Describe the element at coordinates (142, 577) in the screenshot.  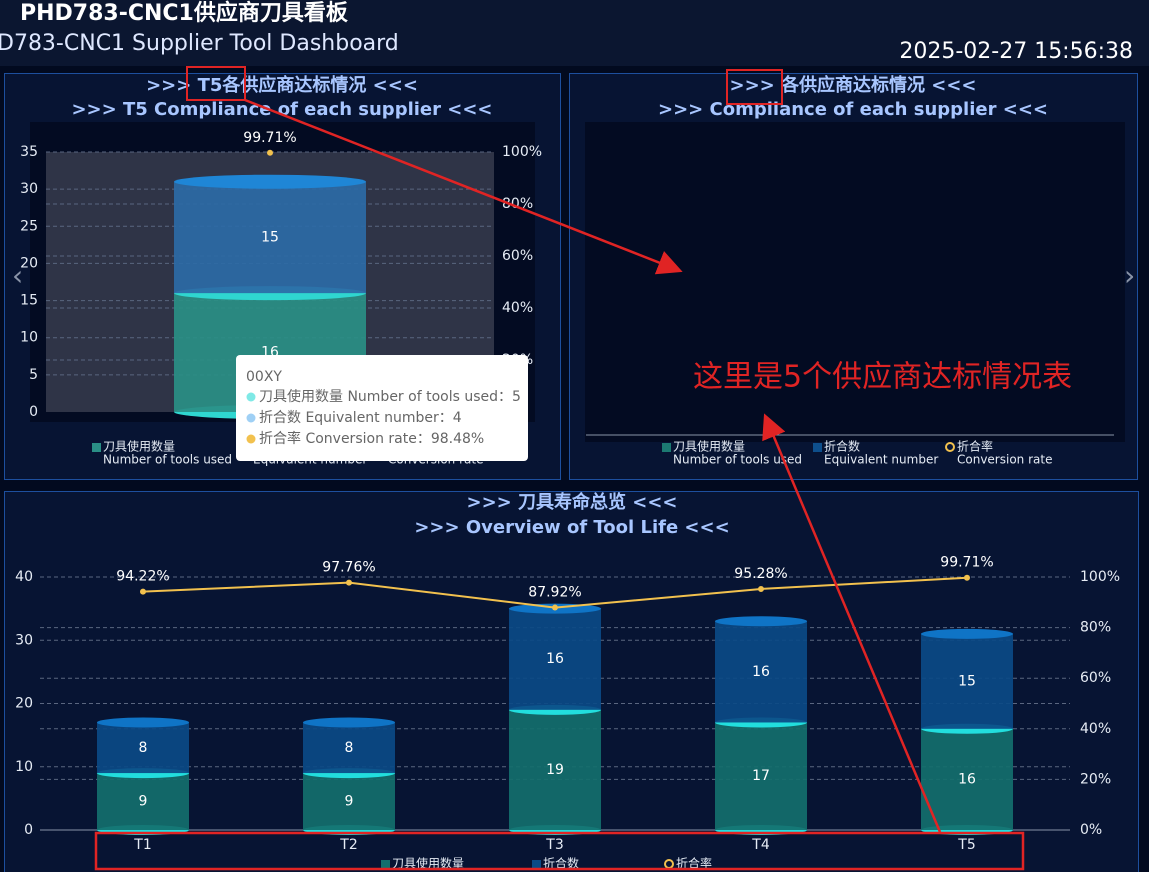
I see `data-label: 94.22%` at that location.